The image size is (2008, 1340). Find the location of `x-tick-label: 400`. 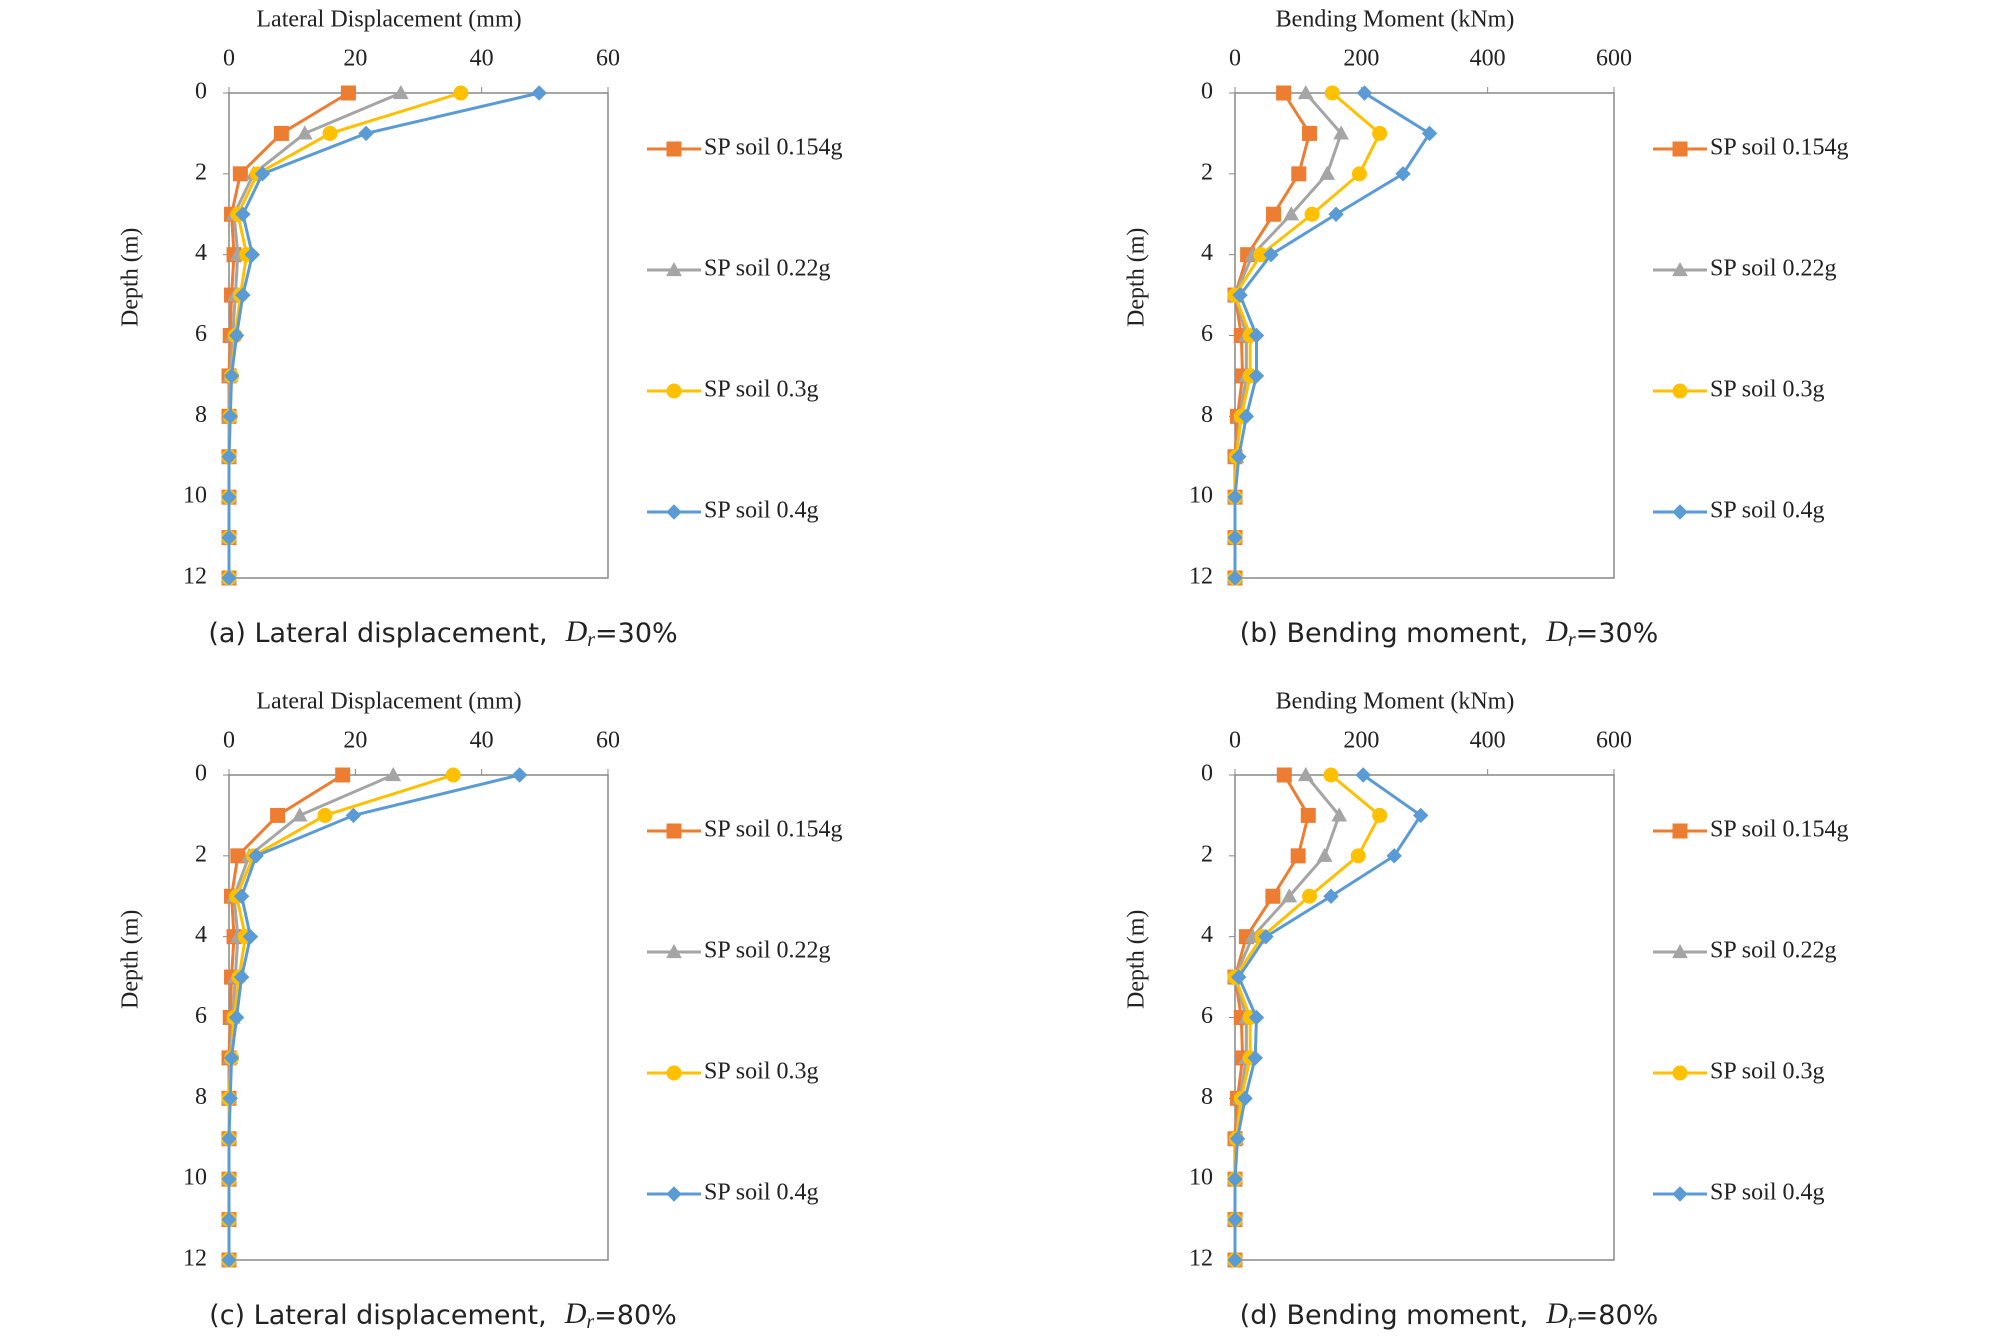

x-tick-label: 400 is located at coordinates (1488, 741).